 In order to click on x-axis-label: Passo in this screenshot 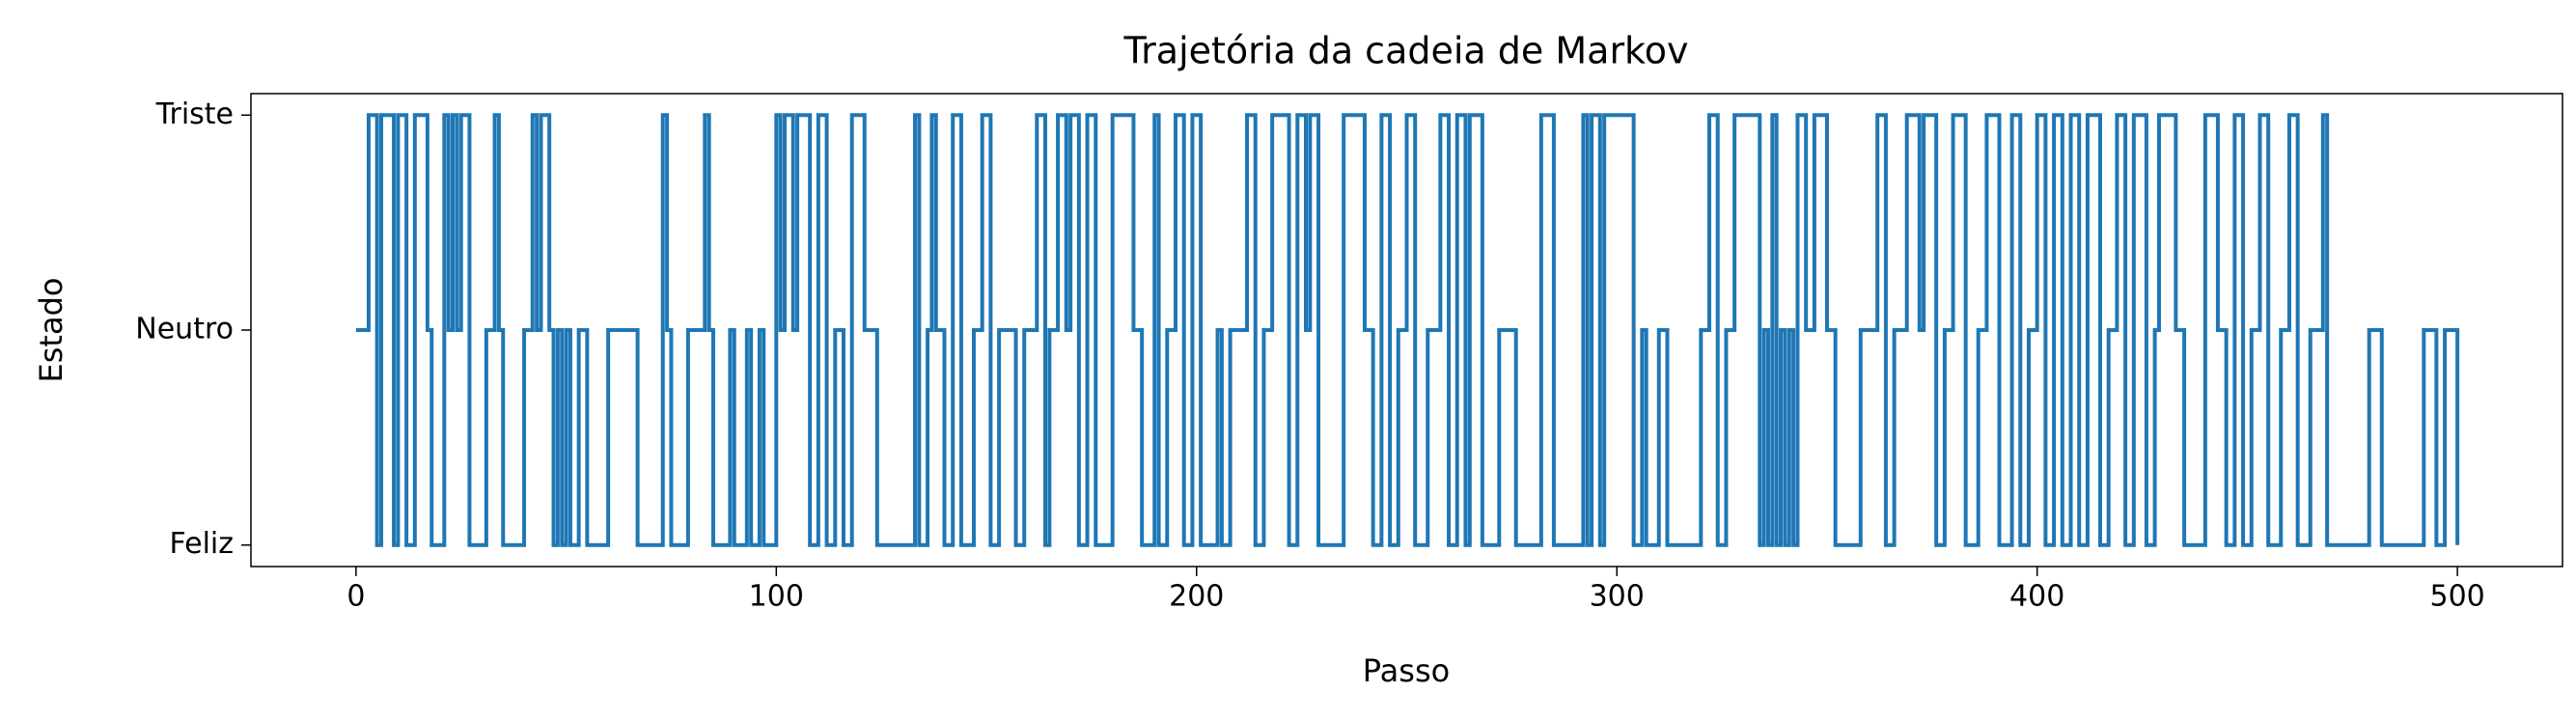, I will do `click(1406, 671)`.